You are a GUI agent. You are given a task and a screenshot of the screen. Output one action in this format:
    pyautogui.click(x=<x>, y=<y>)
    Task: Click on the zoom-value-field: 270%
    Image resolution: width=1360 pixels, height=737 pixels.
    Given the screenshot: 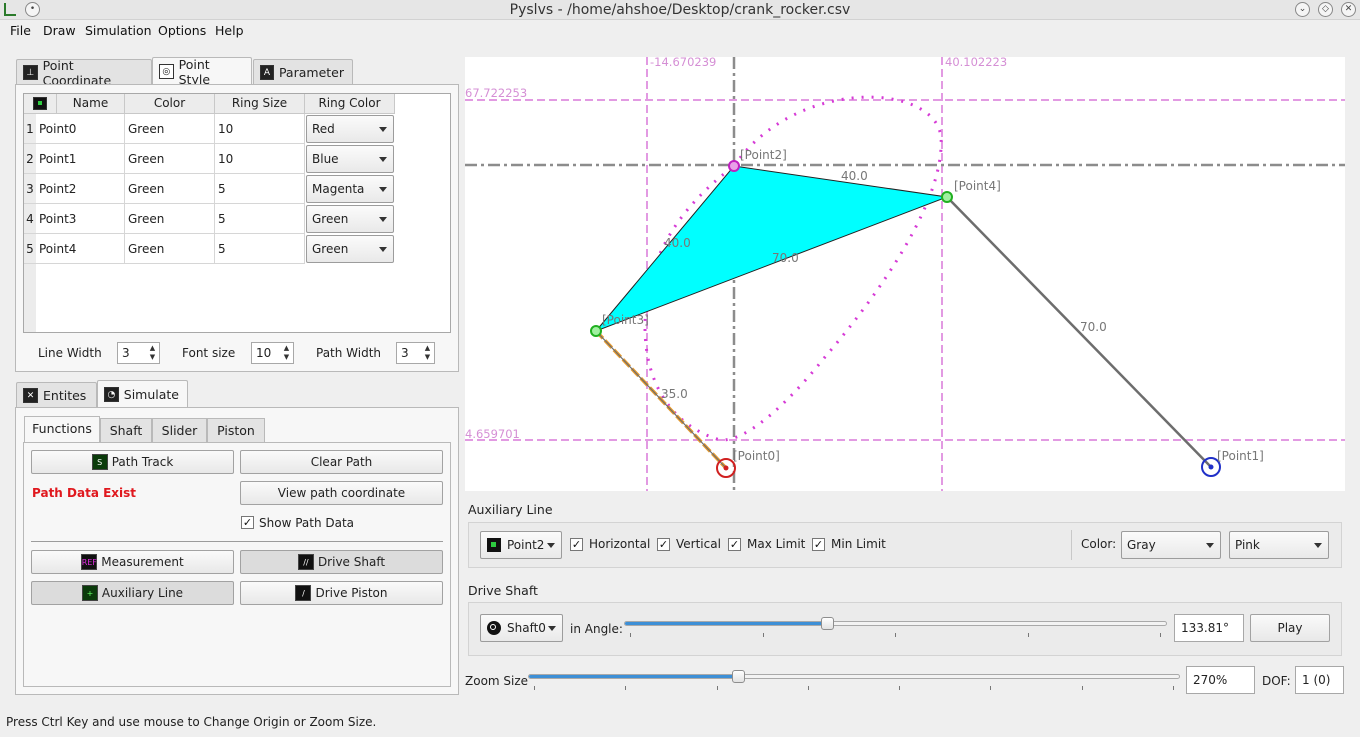 What is the action you would take?
    pyautogui.click(x=1220, y=680)
    